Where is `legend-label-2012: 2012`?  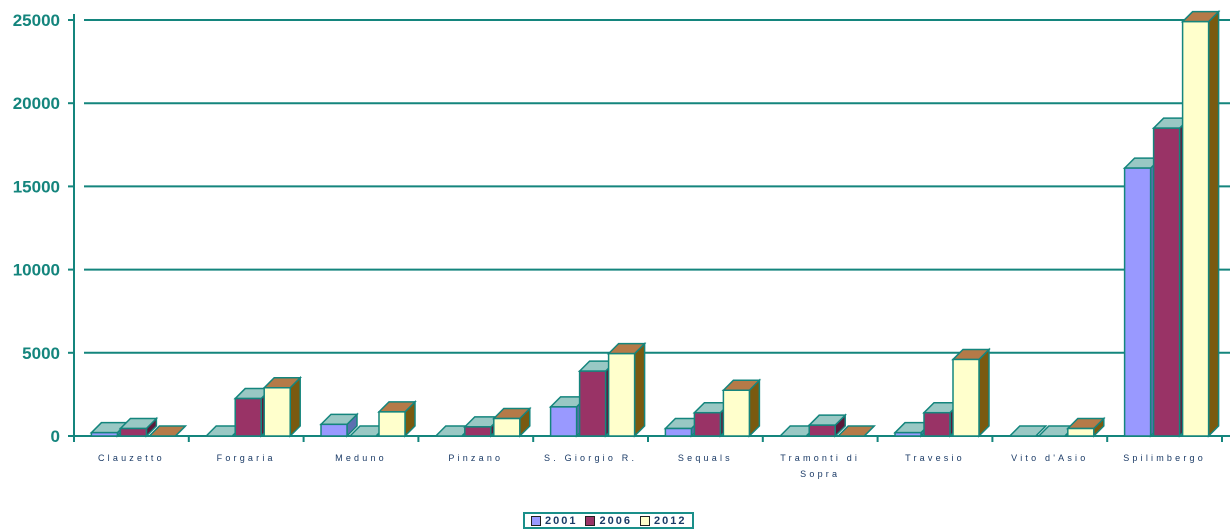
legend-label-2012: 2012 is located at coordinates (670, 520).